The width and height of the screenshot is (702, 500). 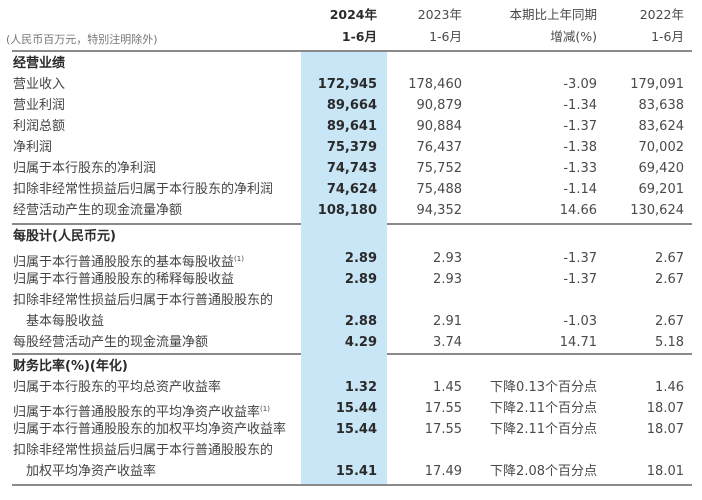 I want to click on value-2023: 75,488, so click(x=439, y=189).